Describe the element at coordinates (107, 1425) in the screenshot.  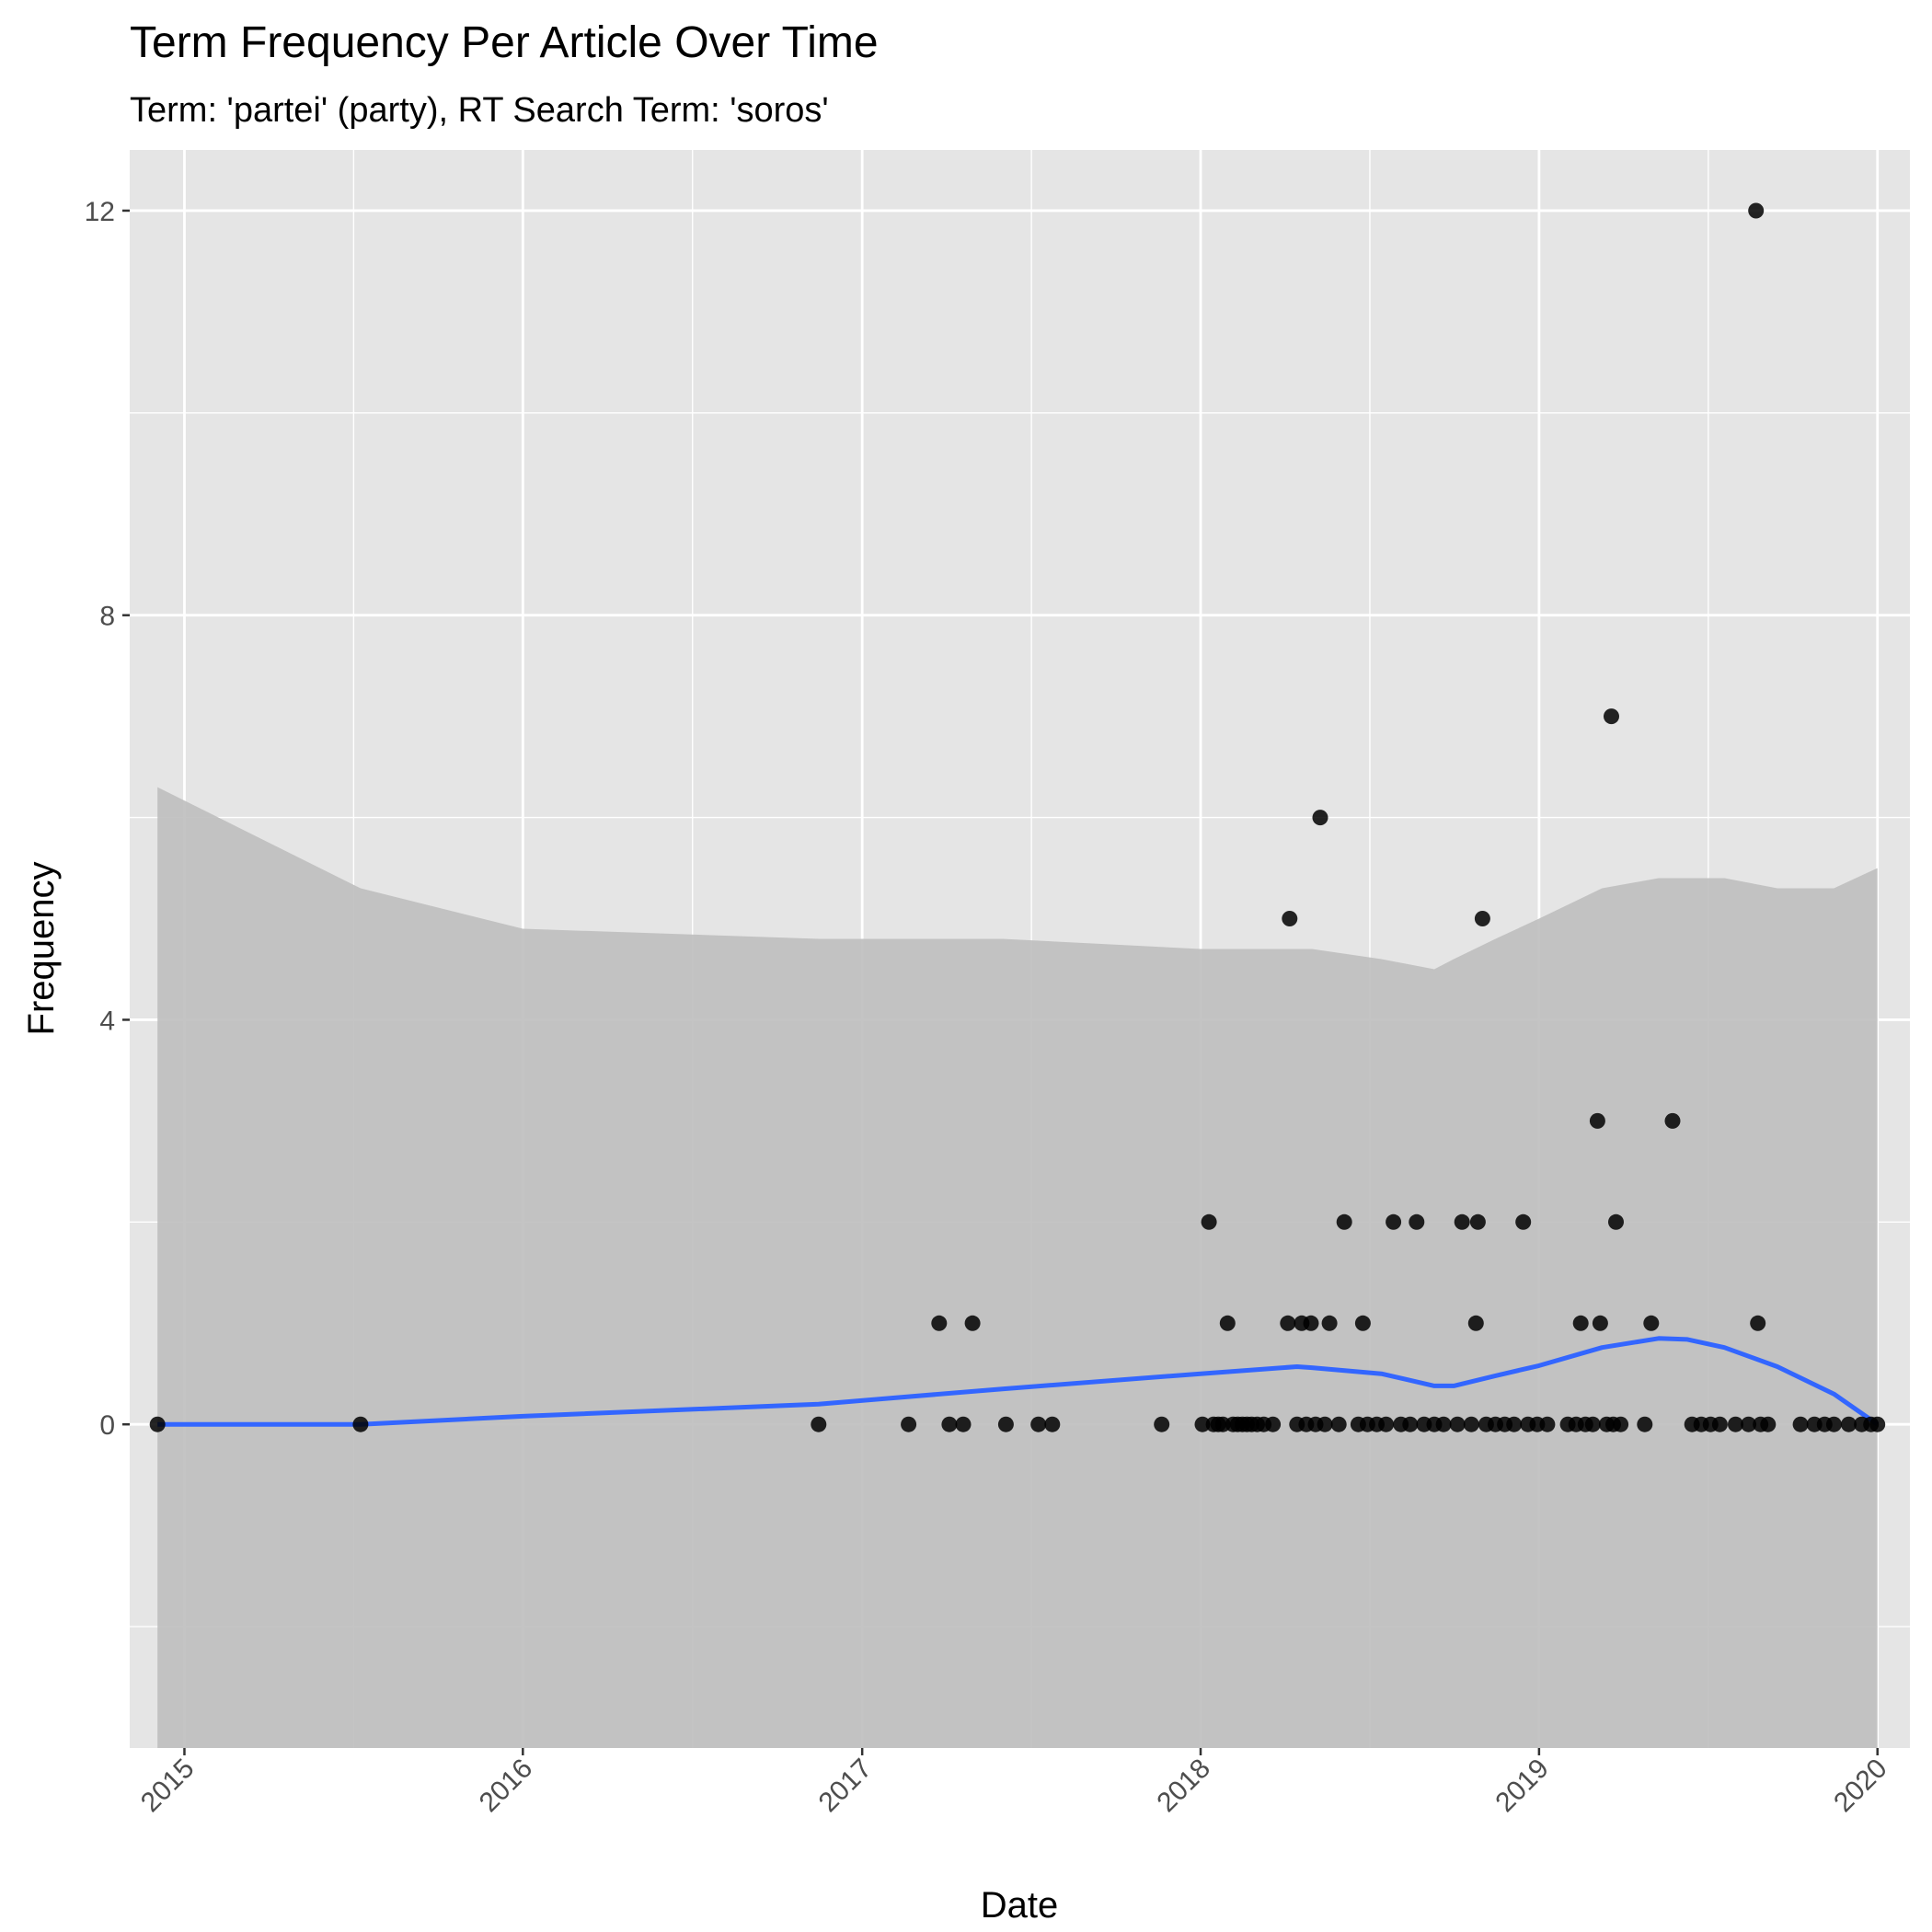
I see `y-tick-label: 0` at that location.